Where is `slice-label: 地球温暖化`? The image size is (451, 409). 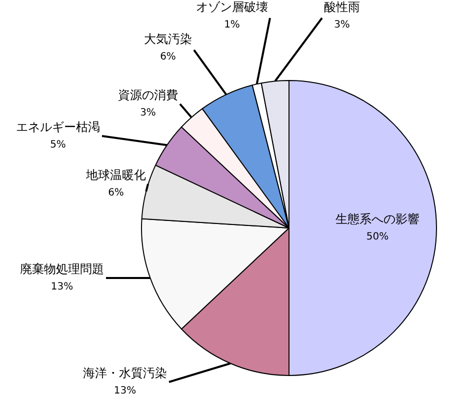
slice-label: 地球温暖化 is located at coordinates (115, 175).